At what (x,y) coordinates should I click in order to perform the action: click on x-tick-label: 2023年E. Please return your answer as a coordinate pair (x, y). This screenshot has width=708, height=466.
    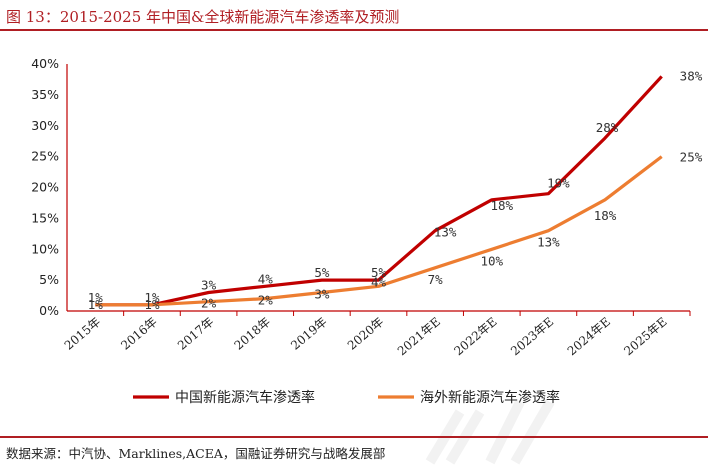
    Looking at the image, I should click on (532, 337).